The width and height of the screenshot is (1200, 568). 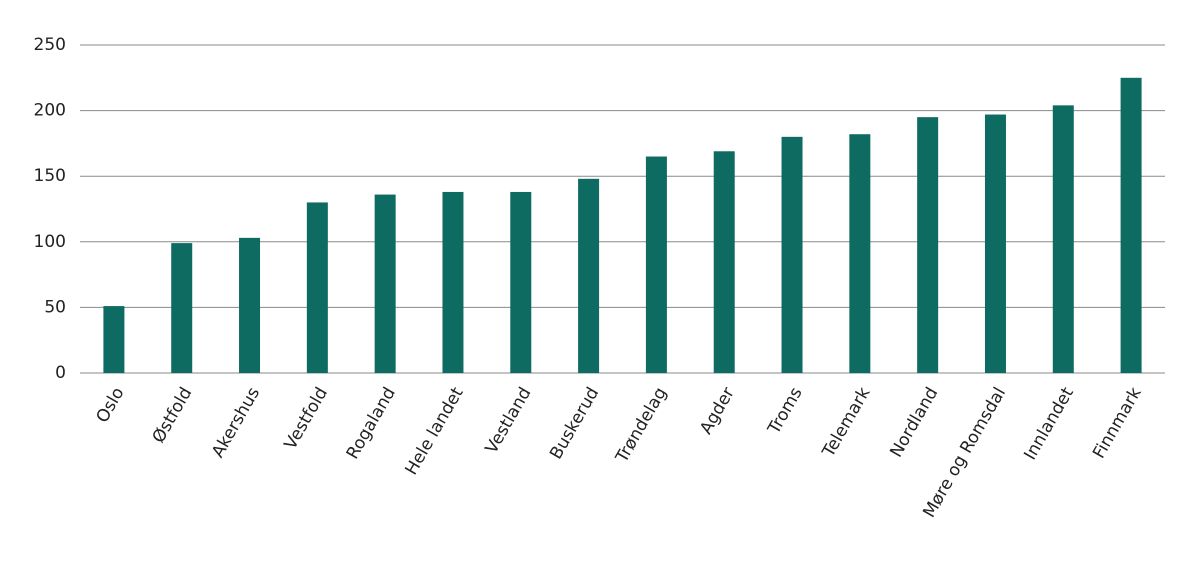 What do you see at coordinates (434, 431) in the screenshot?
I see `x-tick-label: Hele landet` at bounding box center [434, 431].